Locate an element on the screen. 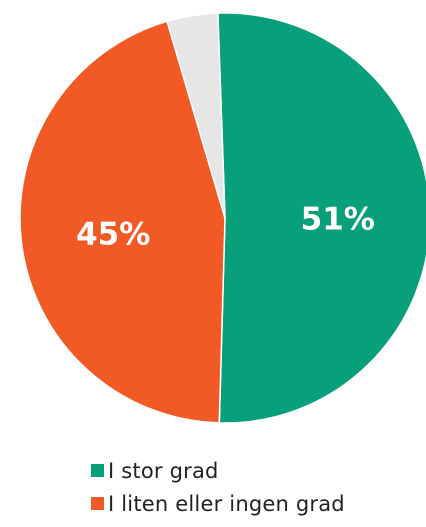 This screenshot has width=426, height=527. pie-data-label-i-stor-grad: 51% is located at coordinates (338, 220).